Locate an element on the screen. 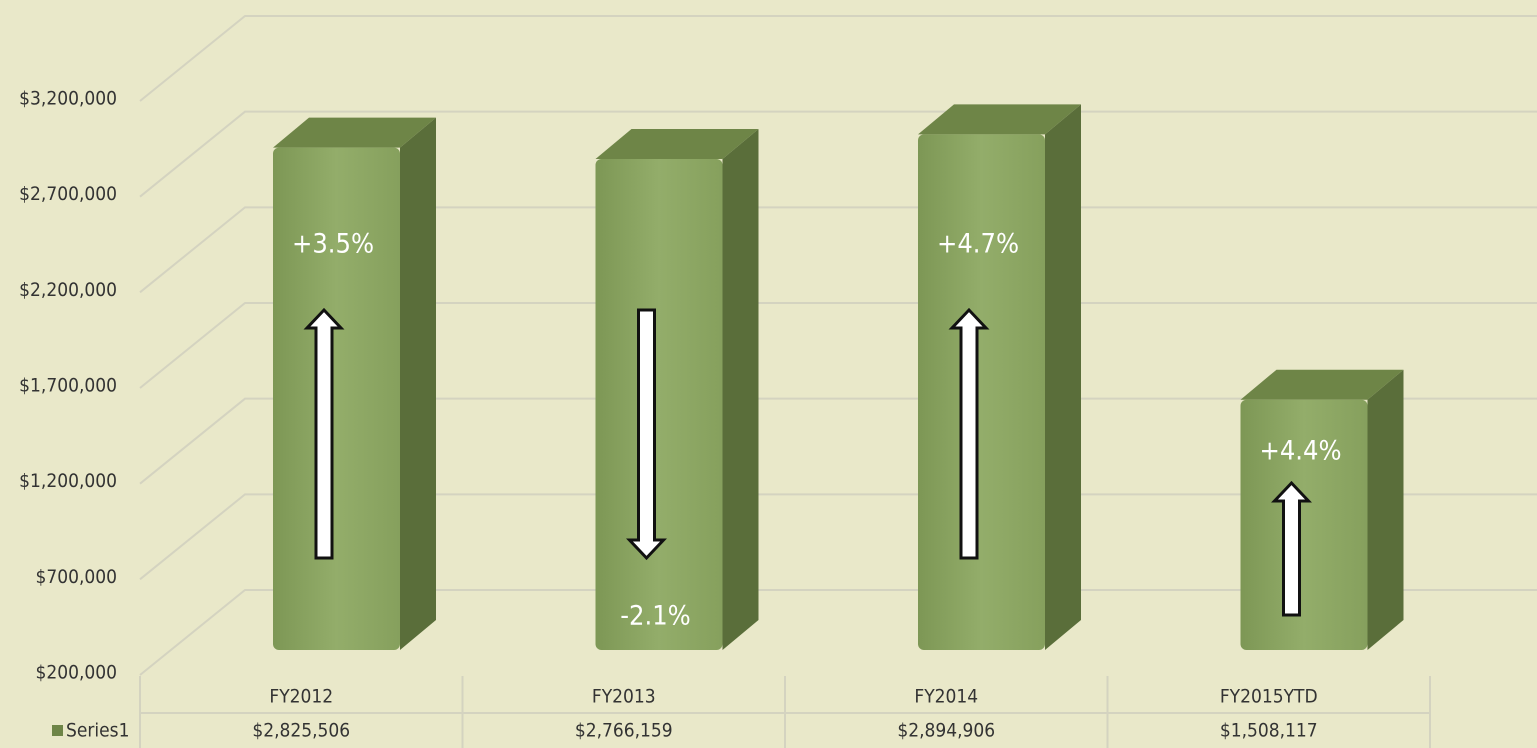 Image resolution: width=1537 pixels, height=748 pixels. y-tick-label: $2,700,000 is located at coordinates (68, 194).